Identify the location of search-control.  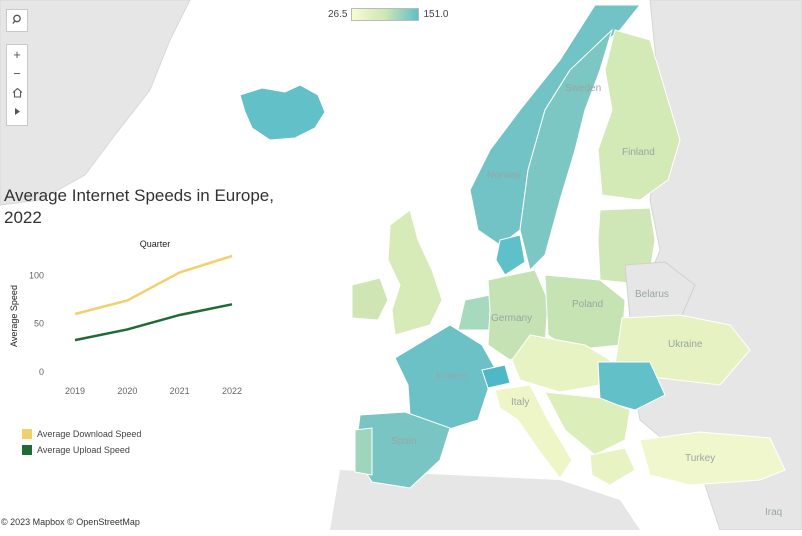
(17, 20).